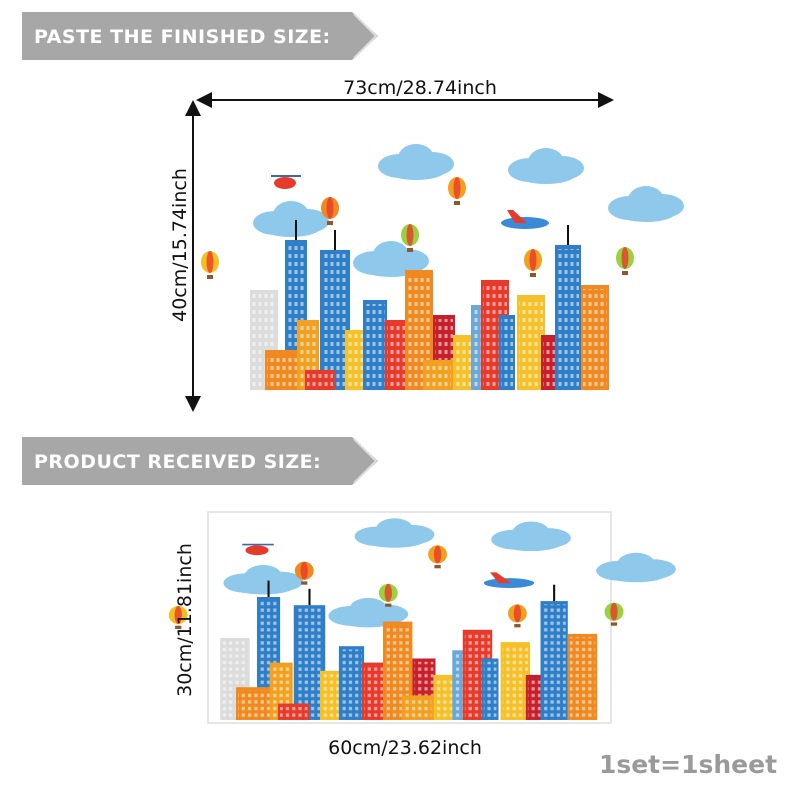  I want to click on note: 1set=1sheet, so click(688, 764).